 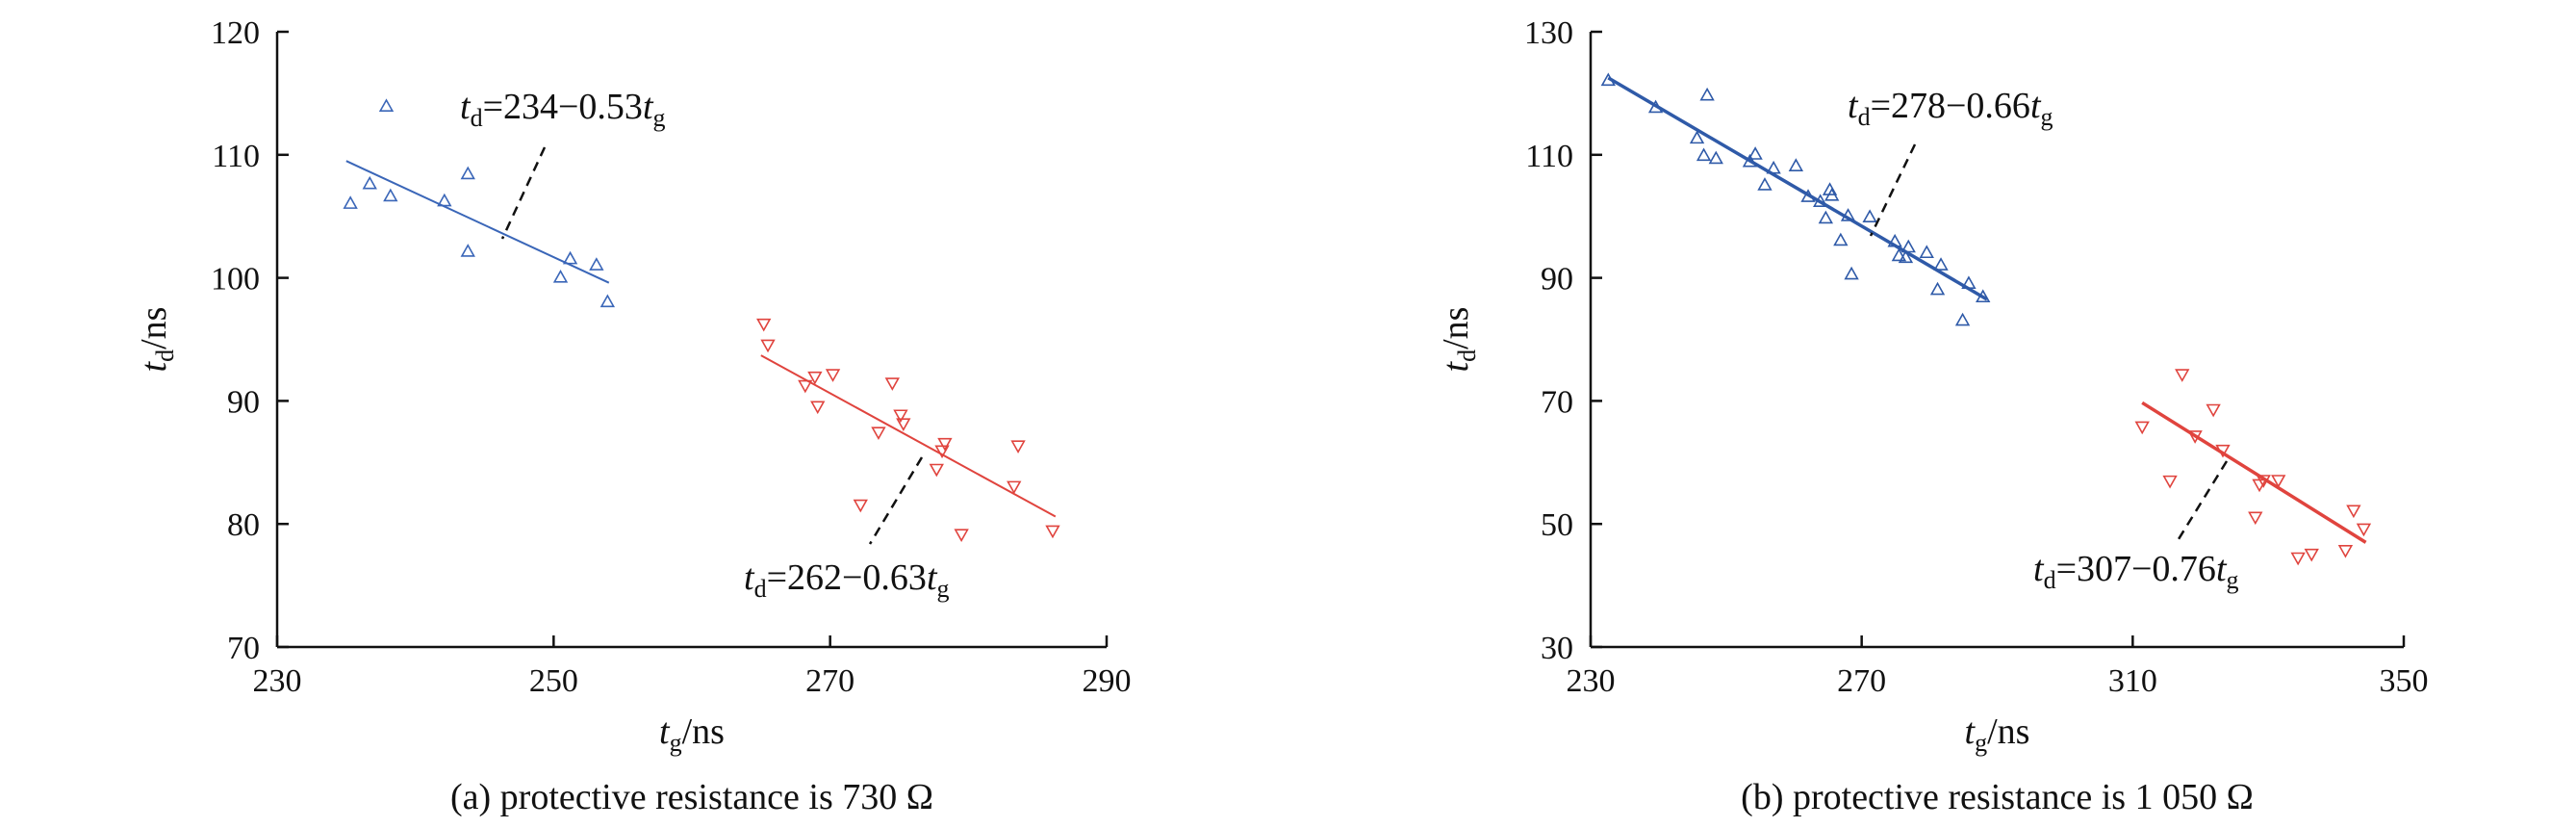 I want to click on y-tick-label: 120, so click(x=235, y=33).